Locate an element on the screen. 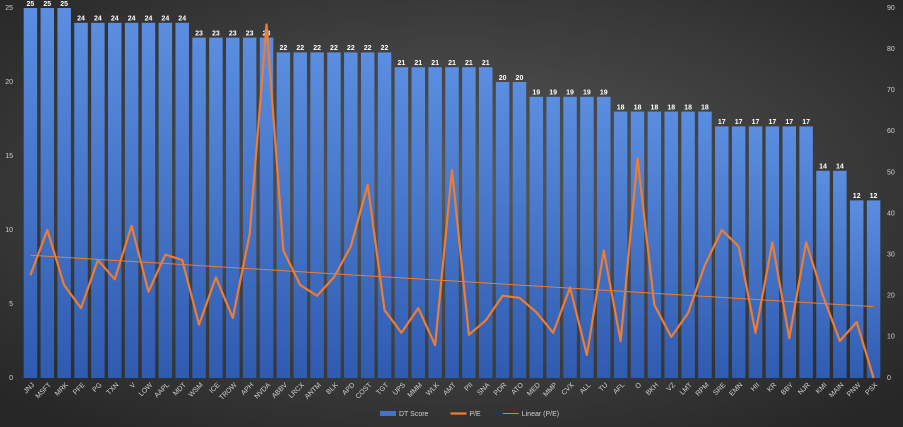  x-tick-label: O is located at coordinates (638, 385).